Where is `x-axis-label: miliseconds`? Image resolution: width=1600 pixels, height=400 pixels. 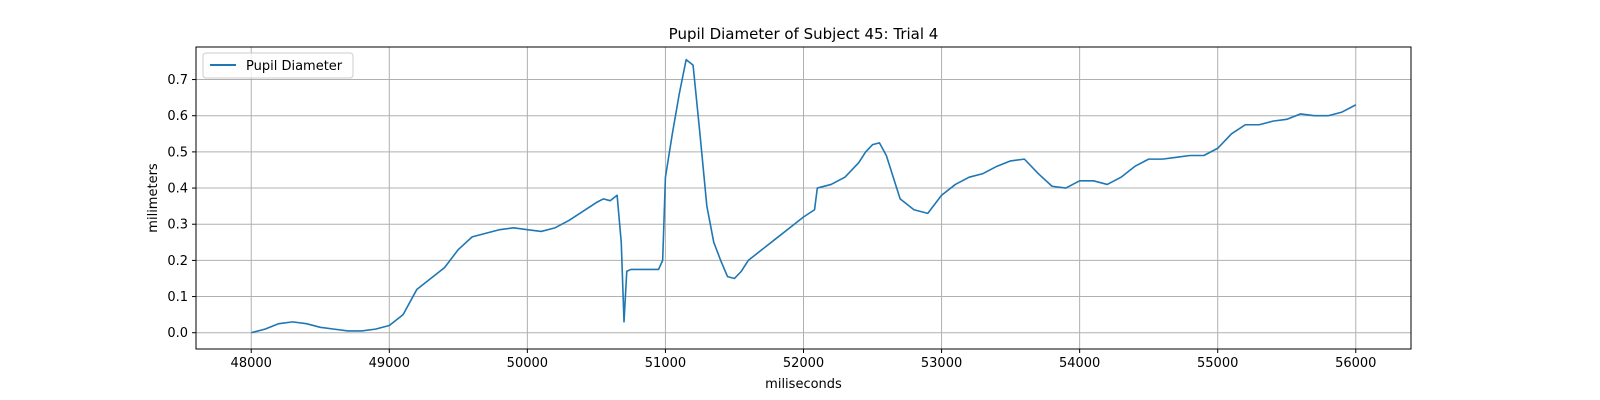
x-axis-label: miliseconds is located at coordinates (803, 384).